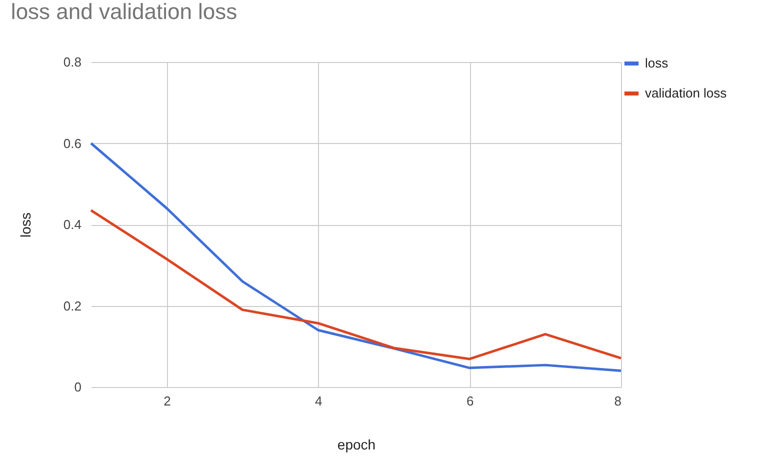 This screenshot has width=783, height=460. Describe the element at coordinates (318, 401) in the screenshot. I see `x-tick-label: 4` at that location.